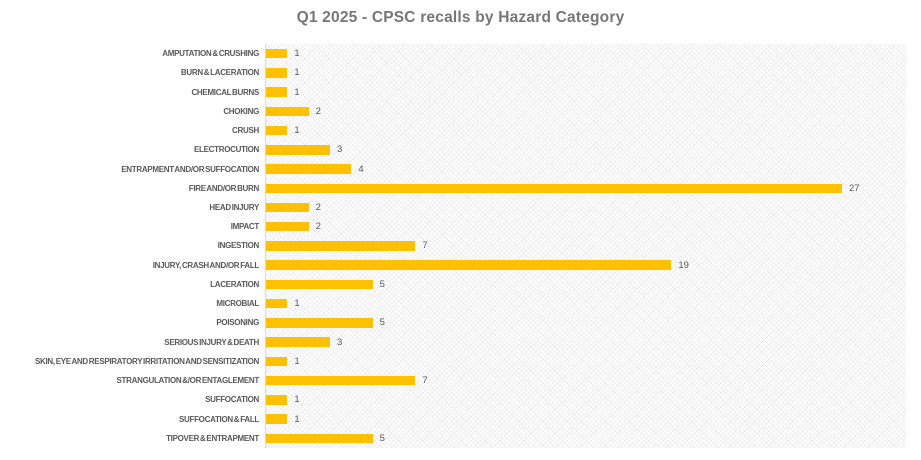  I want to click on category-label: MICROBIAL, so click(237, 304).